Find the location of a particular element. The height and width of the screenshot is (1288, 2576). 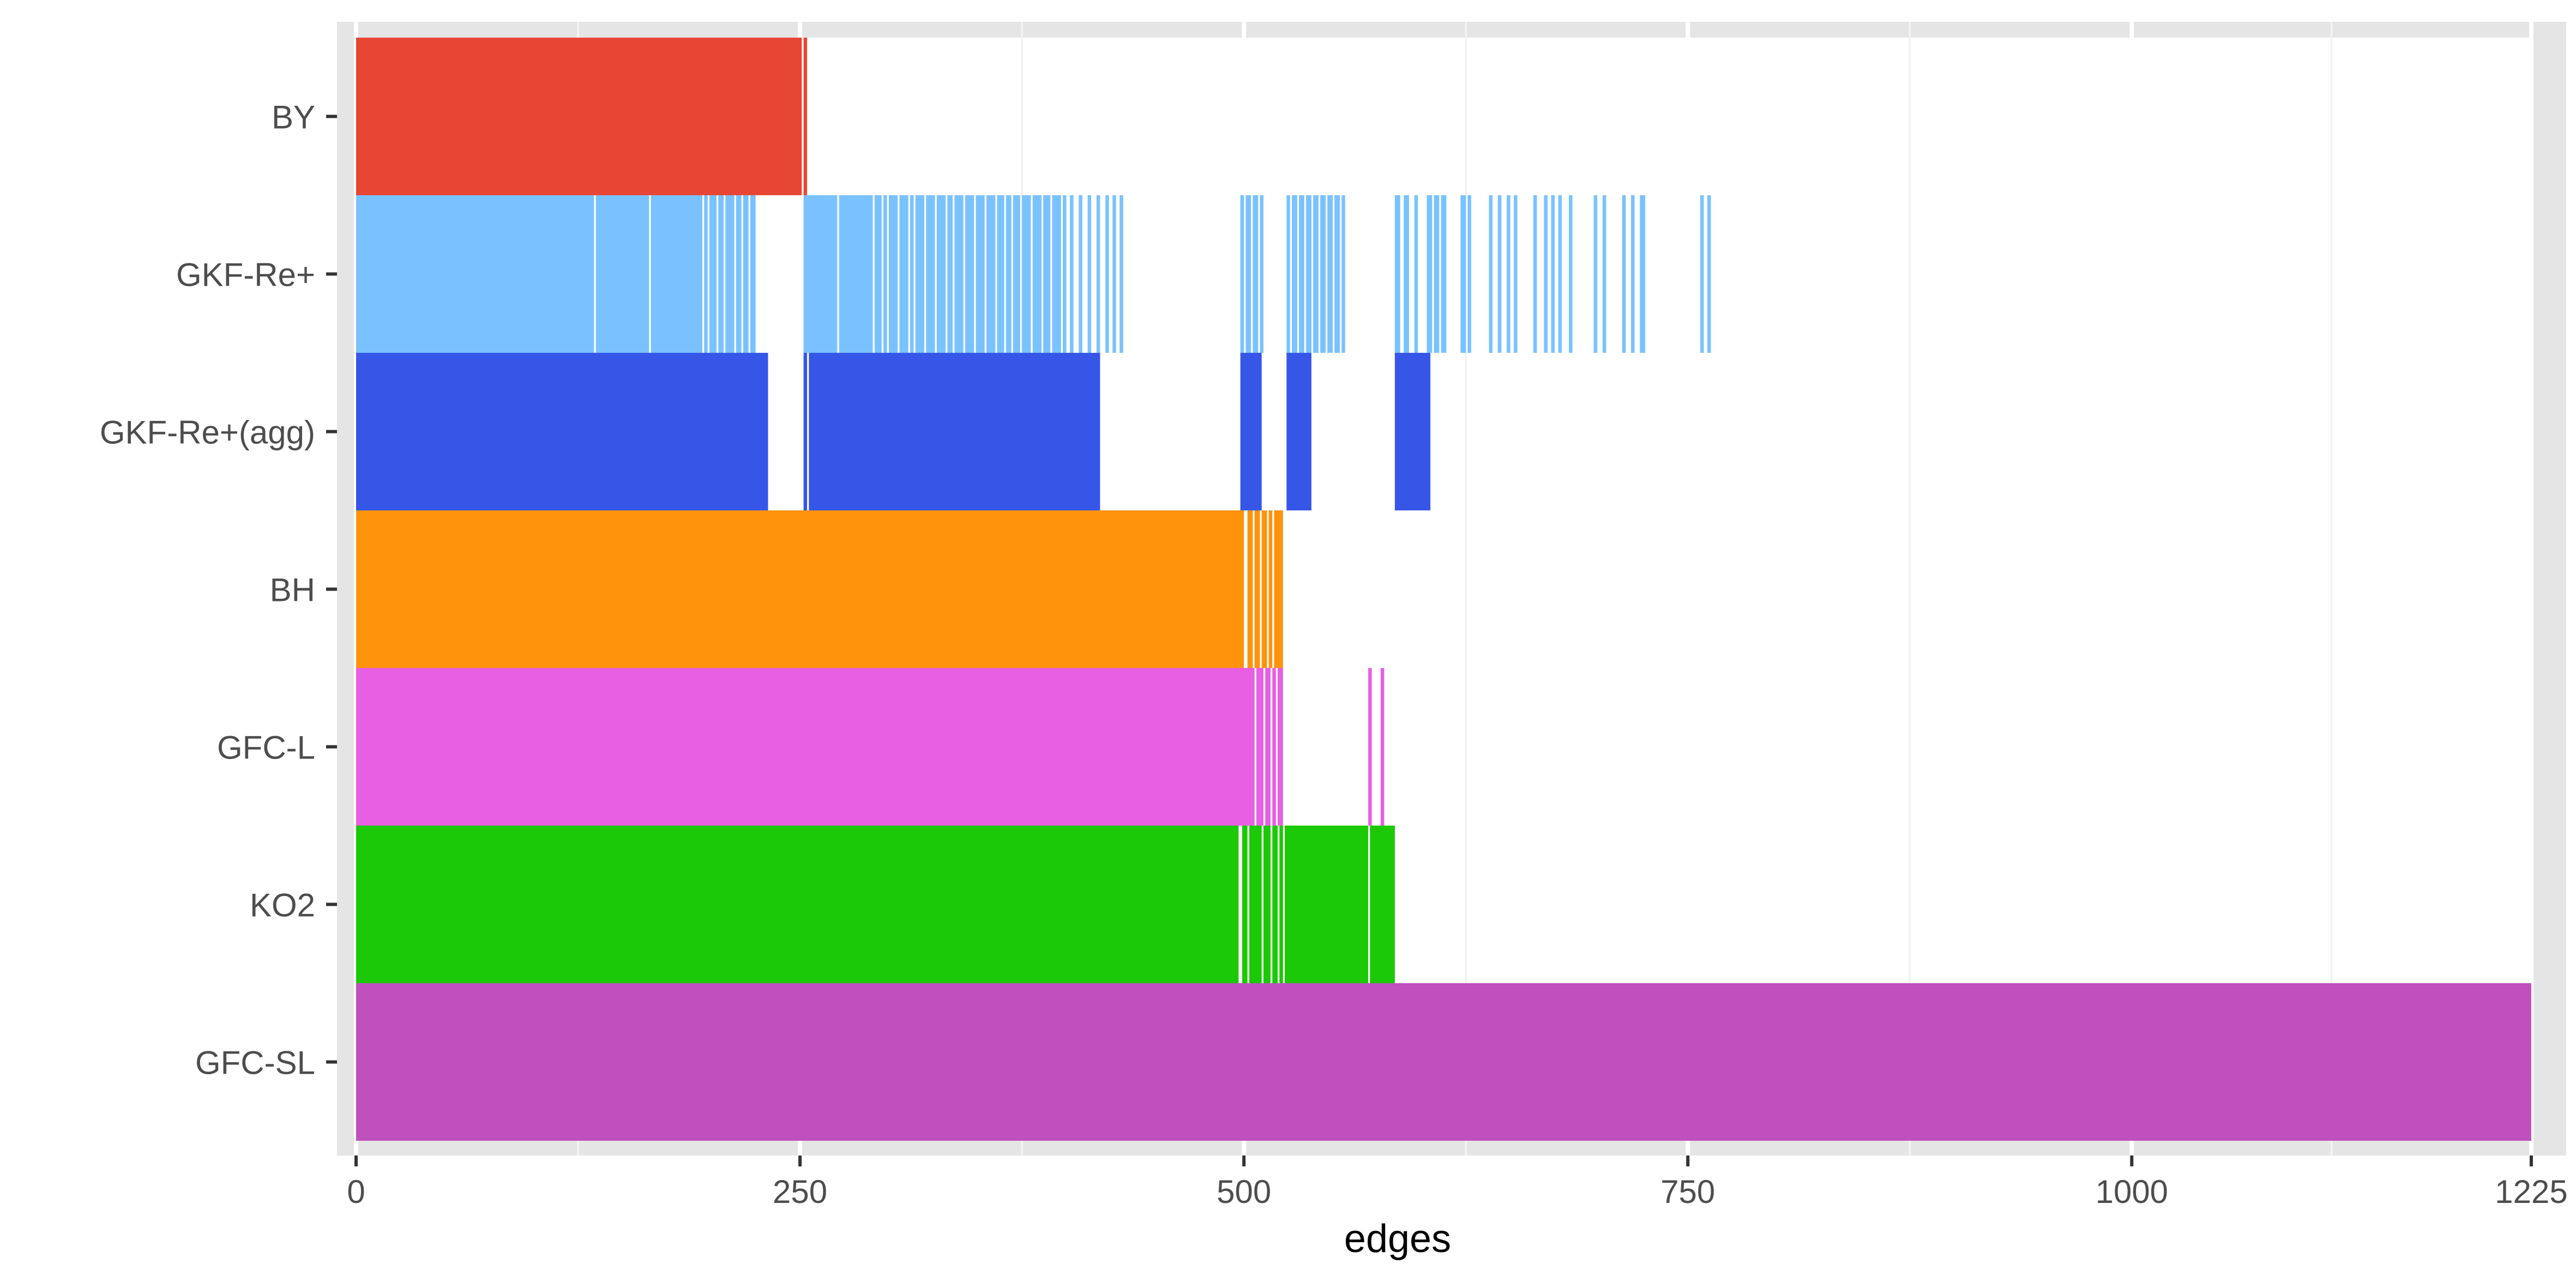

y-tick-label: BH is located at coordinates (292, 590).